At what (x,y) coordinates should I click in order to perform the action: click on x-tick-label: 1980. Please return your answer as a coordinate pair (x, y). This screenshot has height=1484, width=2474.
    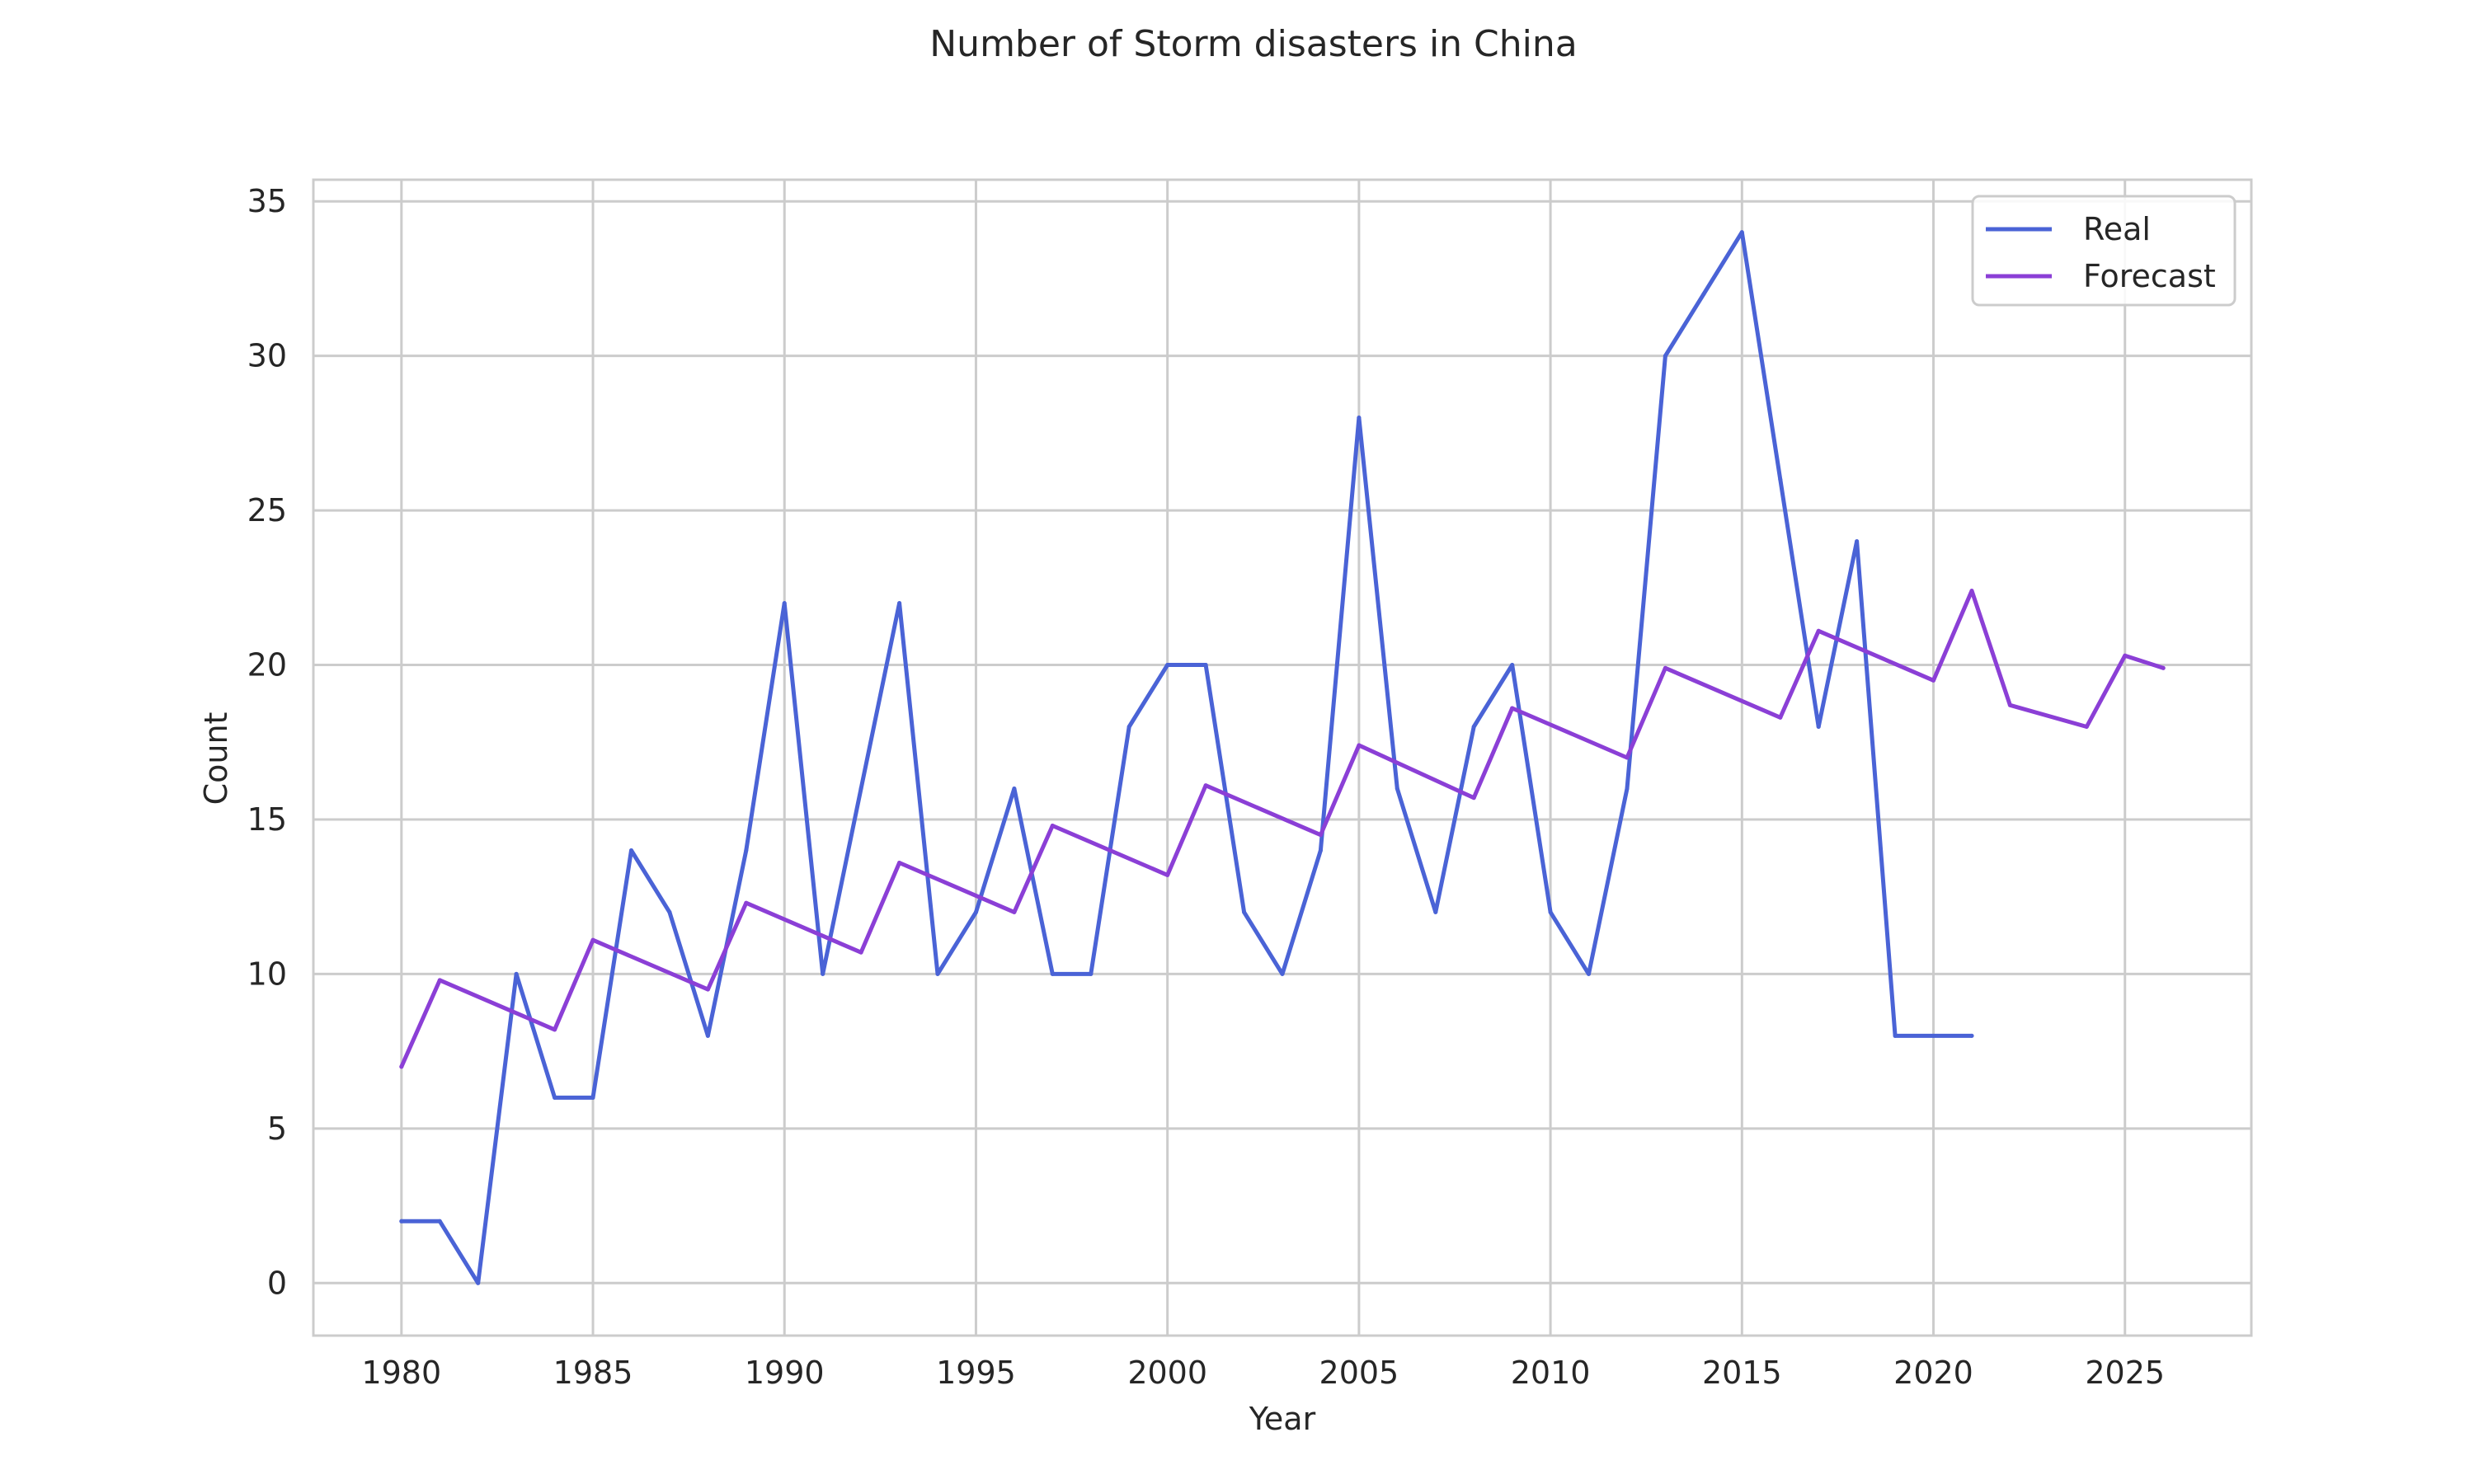
    Looking at the image, I should click on (401, 1373).